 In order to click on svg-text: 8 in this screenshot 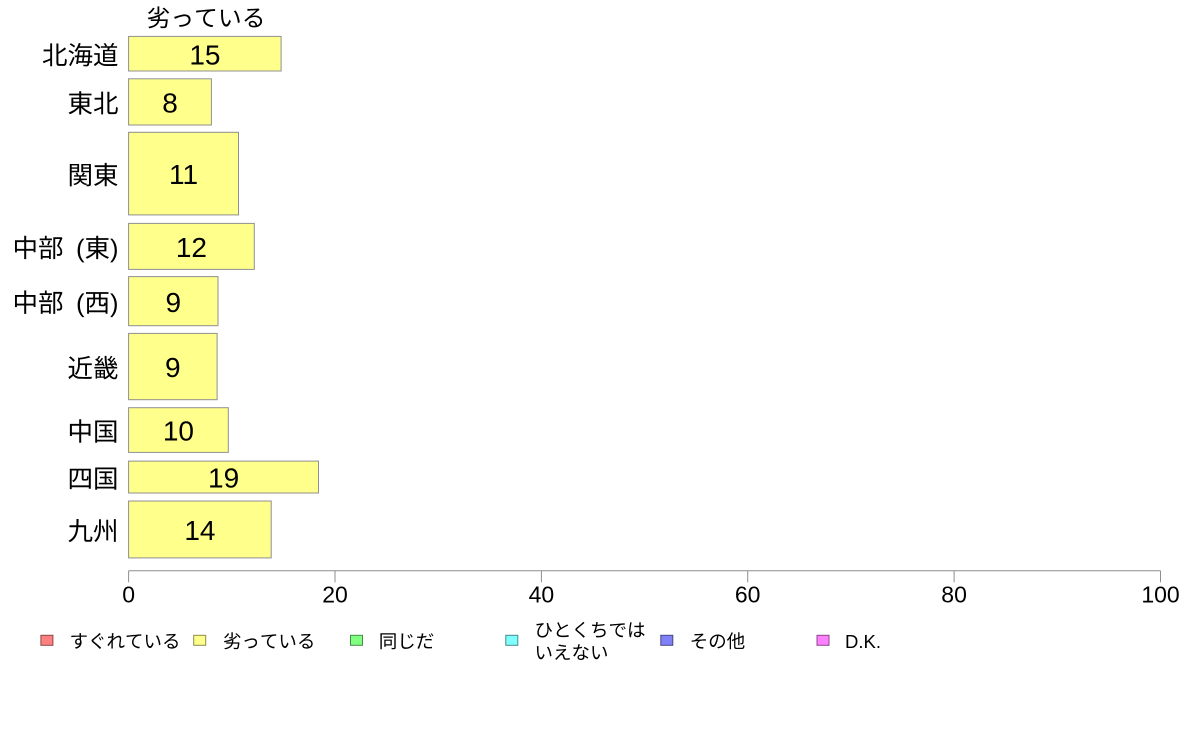, I will do `click(170, 103)`.